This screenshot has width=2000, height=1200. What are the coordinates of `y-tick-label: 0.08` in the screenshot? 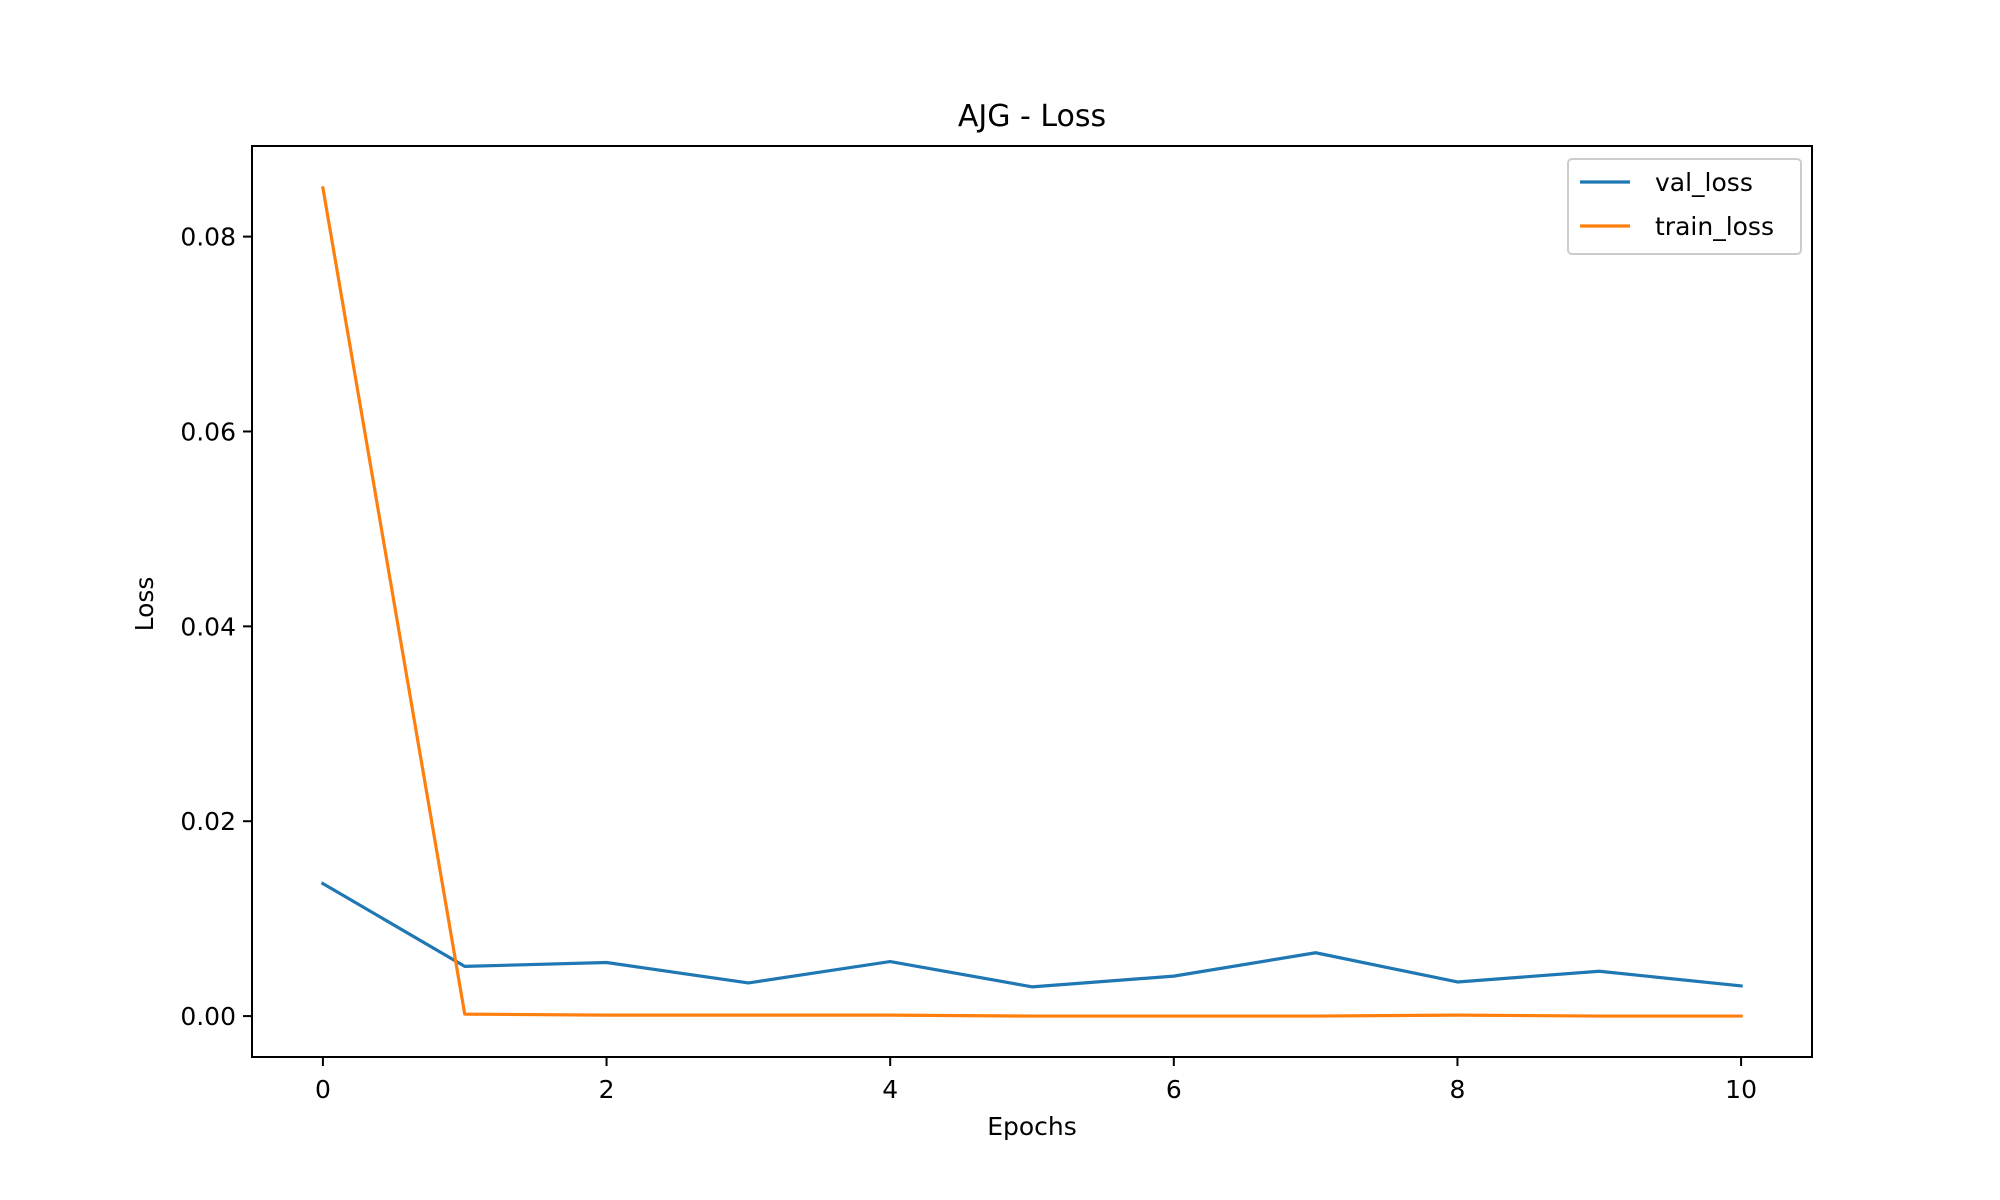 It's located at (208, 237).